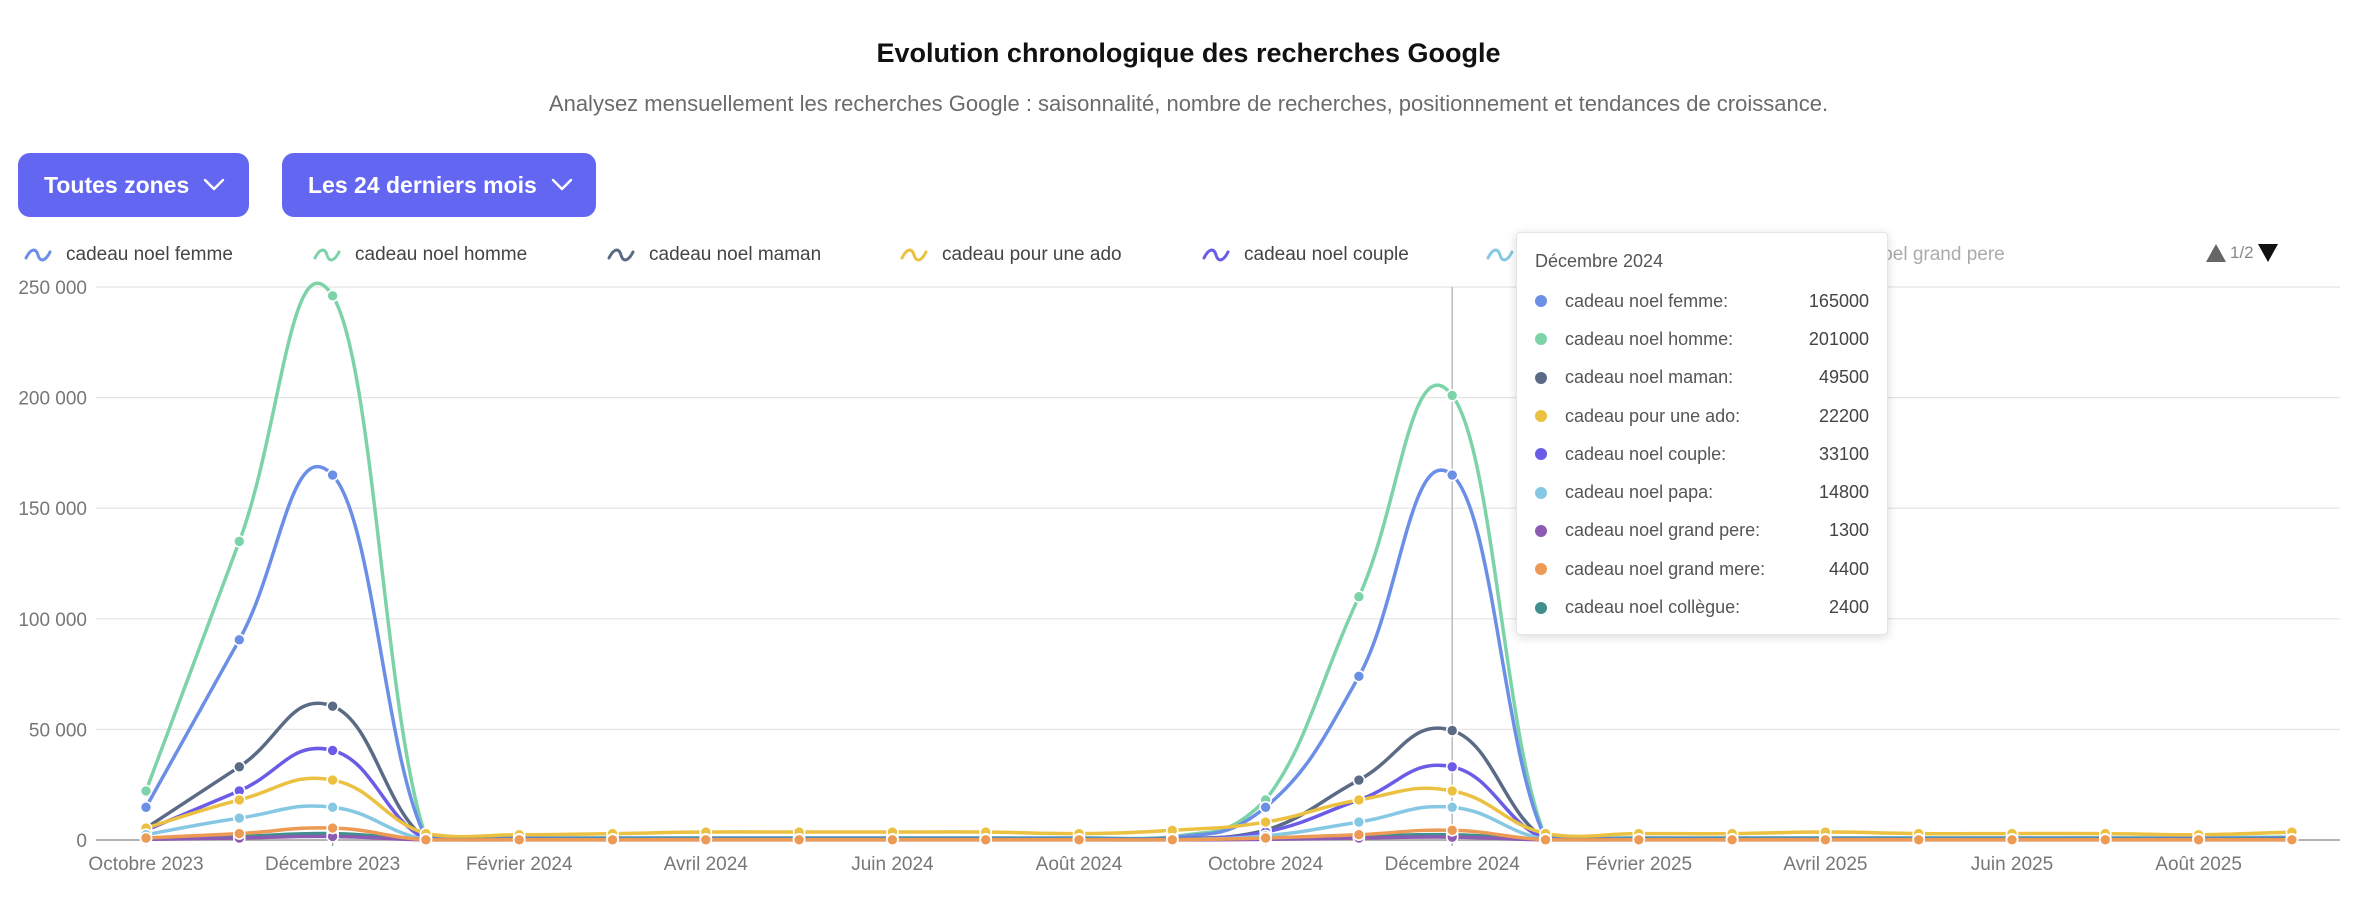 This screenshot has height=902, width=2377. What do you see at coordinates (1646, 453) in the screenshot?
I see `tooltip-row-label: cadeau noel couple:` at bounding box center [1646, 453].